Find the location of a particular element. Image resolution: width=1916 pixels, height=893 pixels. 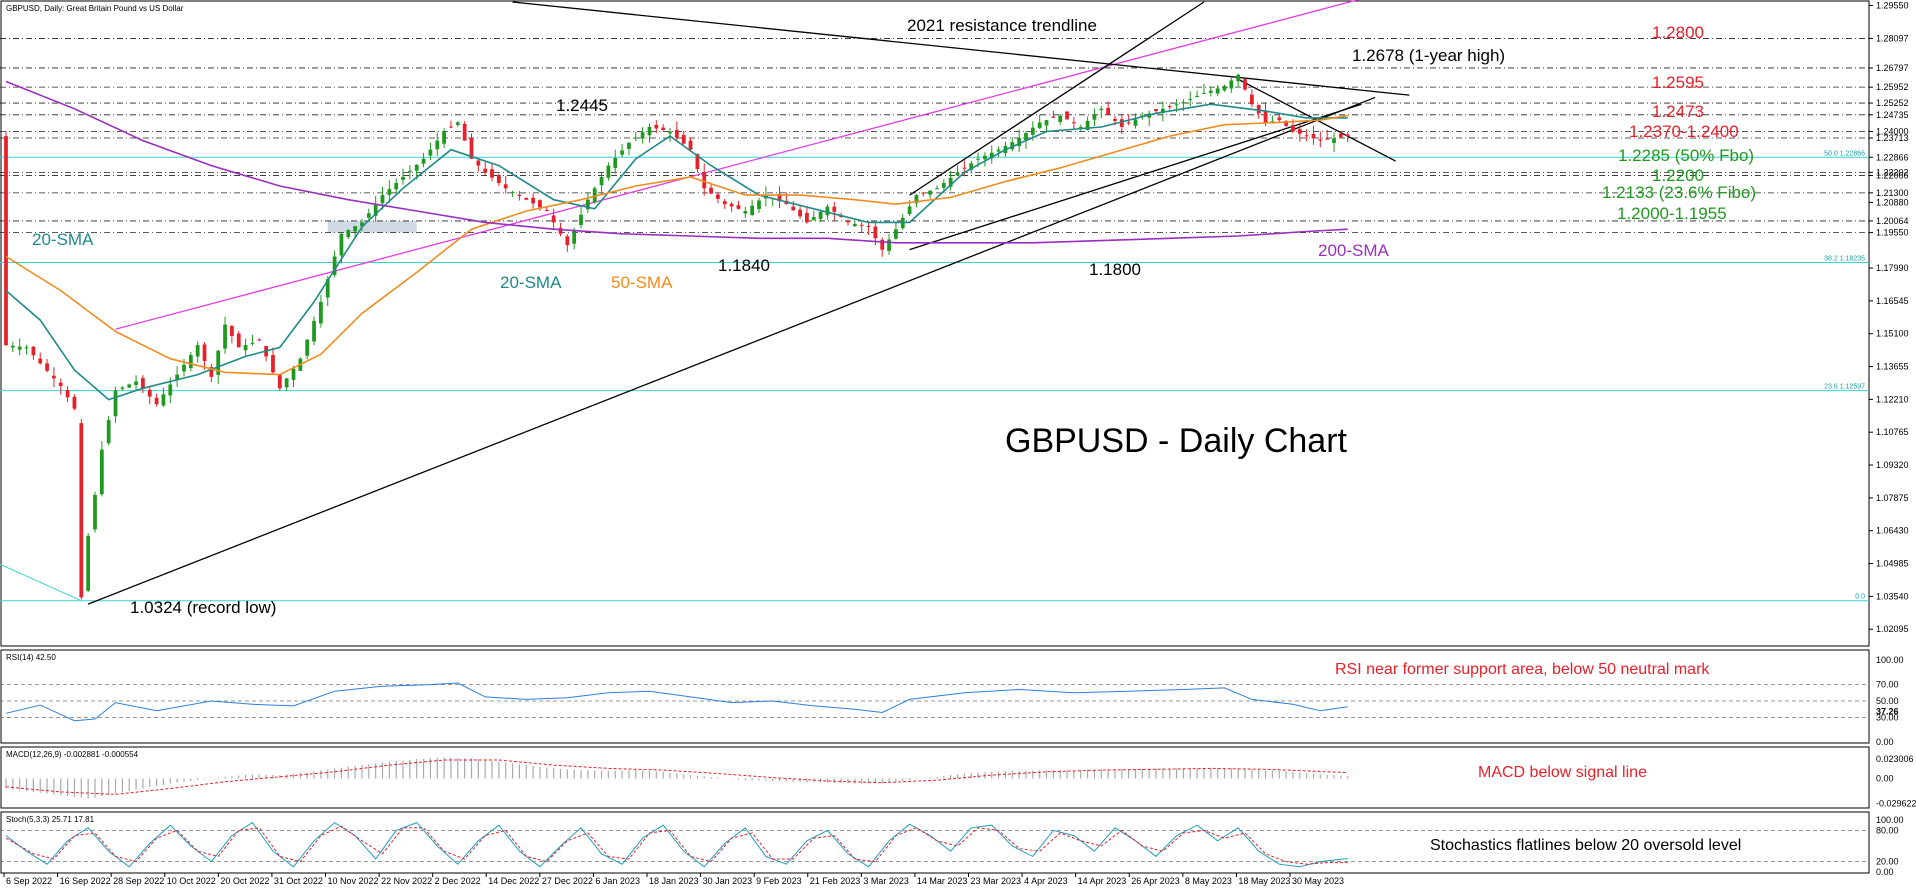

annotation-12595: 1.2595 is located at coordinates (1678, 82).